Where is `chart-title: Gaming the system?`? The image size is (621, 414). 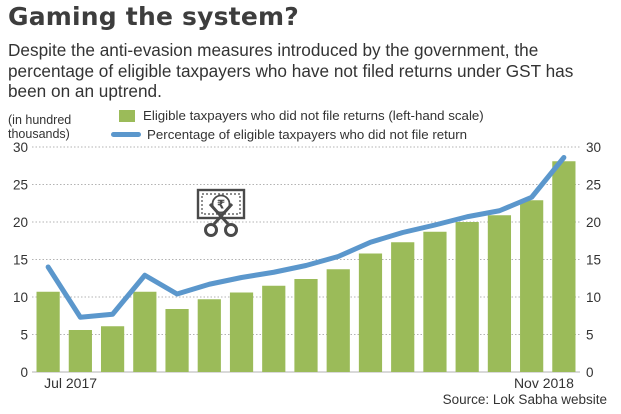
chart-title: Gaming the system? is located at coordinates (153, 16).